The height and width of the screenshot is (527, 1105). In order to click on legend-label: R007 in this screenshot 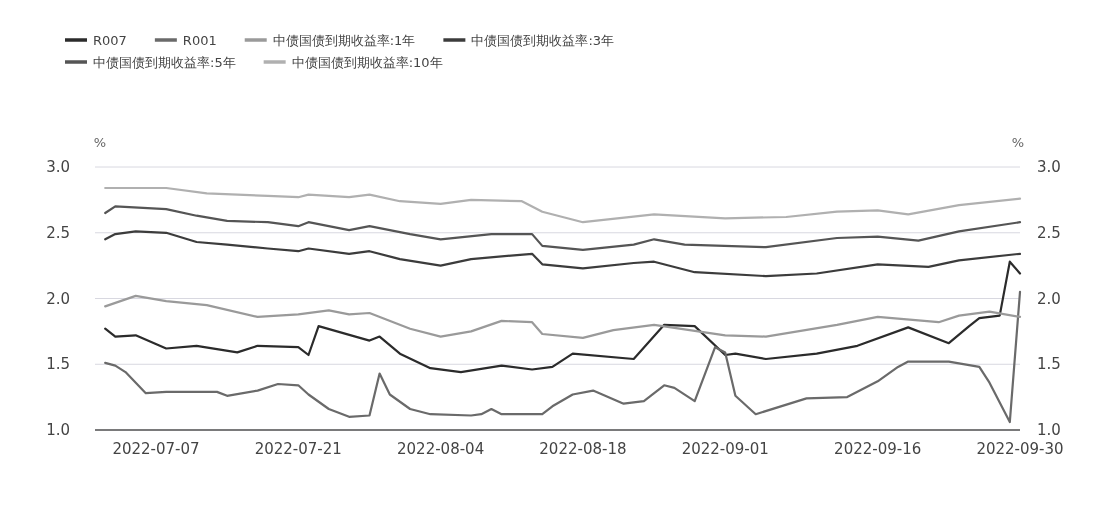, I will do `click(110, 40)`.